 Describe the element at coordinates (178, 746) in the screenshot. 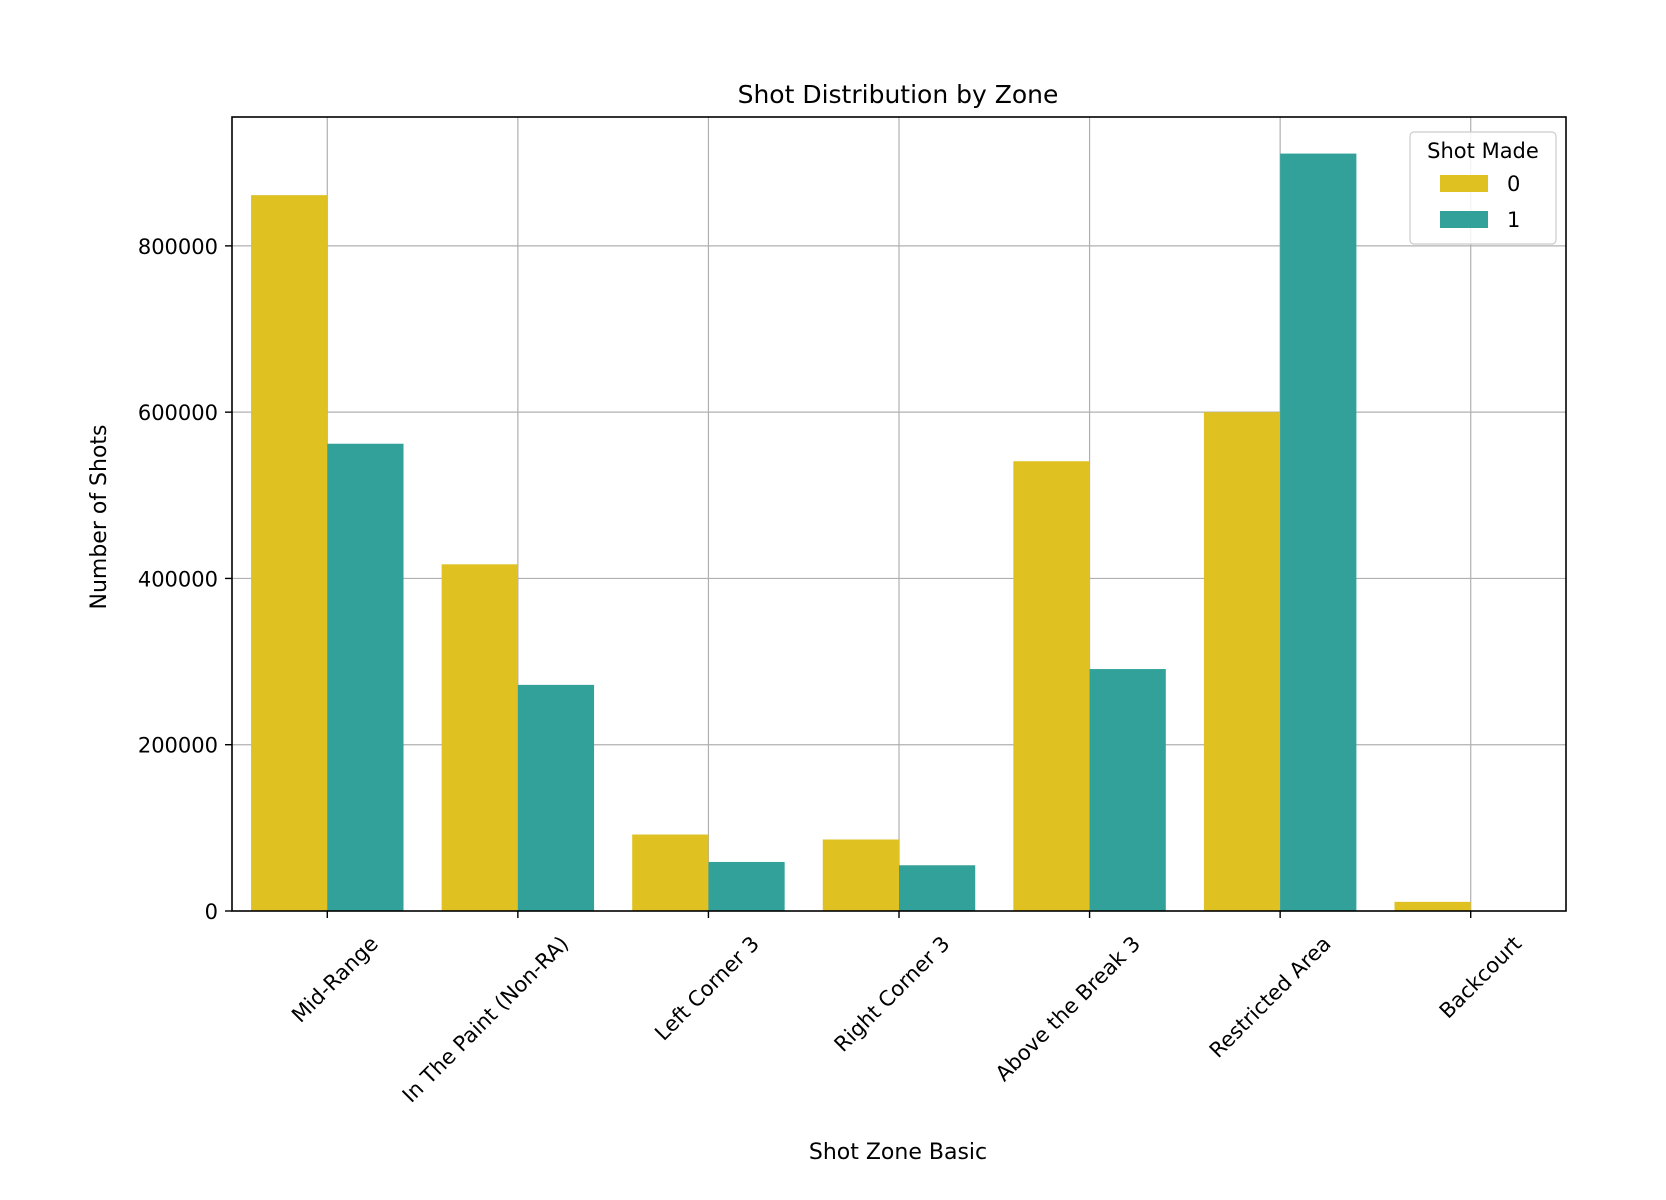

I see `y-tick-label: 200000` at that location.